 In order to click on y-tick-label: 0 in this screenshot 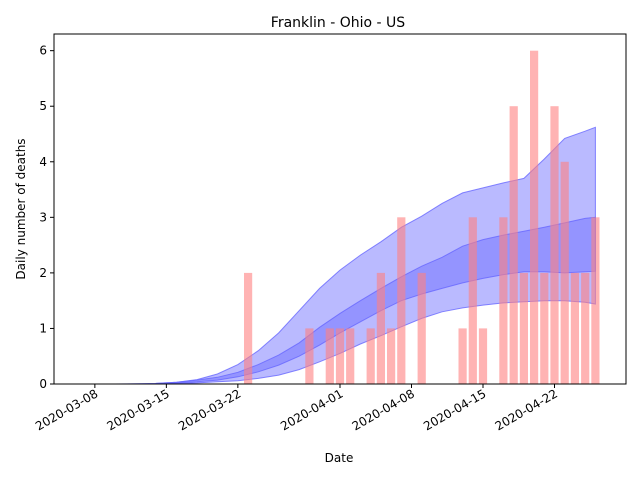, I will do `click(43, 384)`.